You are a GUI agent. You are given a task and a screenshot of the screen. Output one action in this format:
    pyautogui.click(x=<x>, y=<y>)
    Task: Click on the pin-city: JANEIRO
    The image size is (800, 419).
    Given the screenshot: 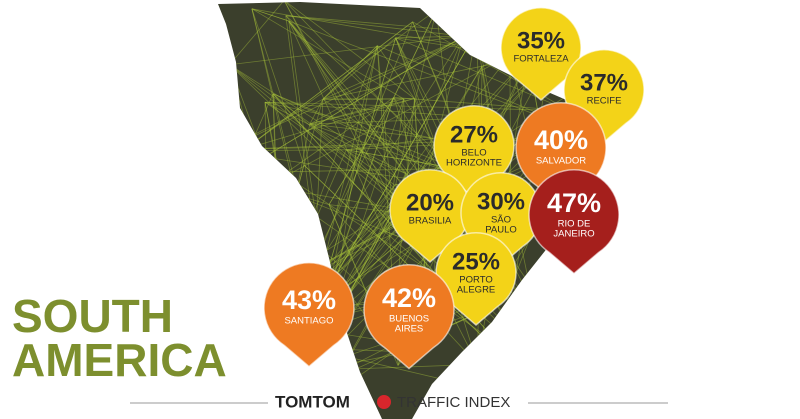 What is the action you would take?
    pyautogui.click(x=573, y=233)
    